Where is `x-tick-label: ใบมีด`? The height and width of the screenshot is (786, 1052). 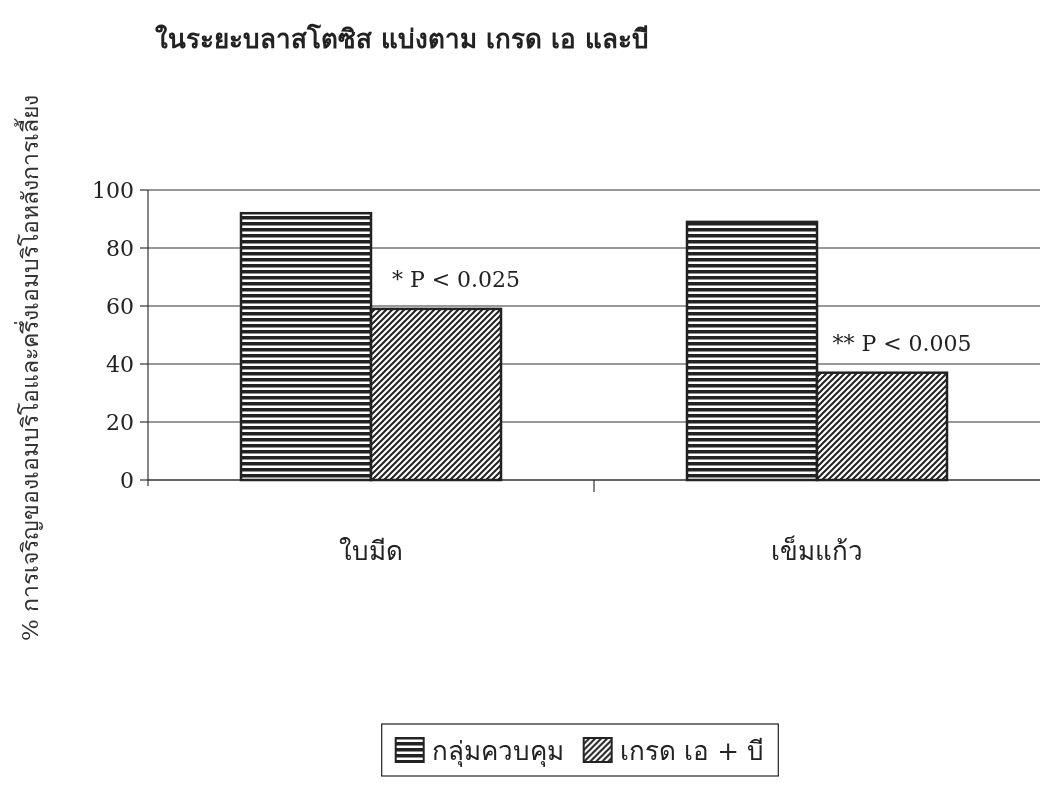 x-tick-label: ใบมีด is located at coordinates (371, 551).